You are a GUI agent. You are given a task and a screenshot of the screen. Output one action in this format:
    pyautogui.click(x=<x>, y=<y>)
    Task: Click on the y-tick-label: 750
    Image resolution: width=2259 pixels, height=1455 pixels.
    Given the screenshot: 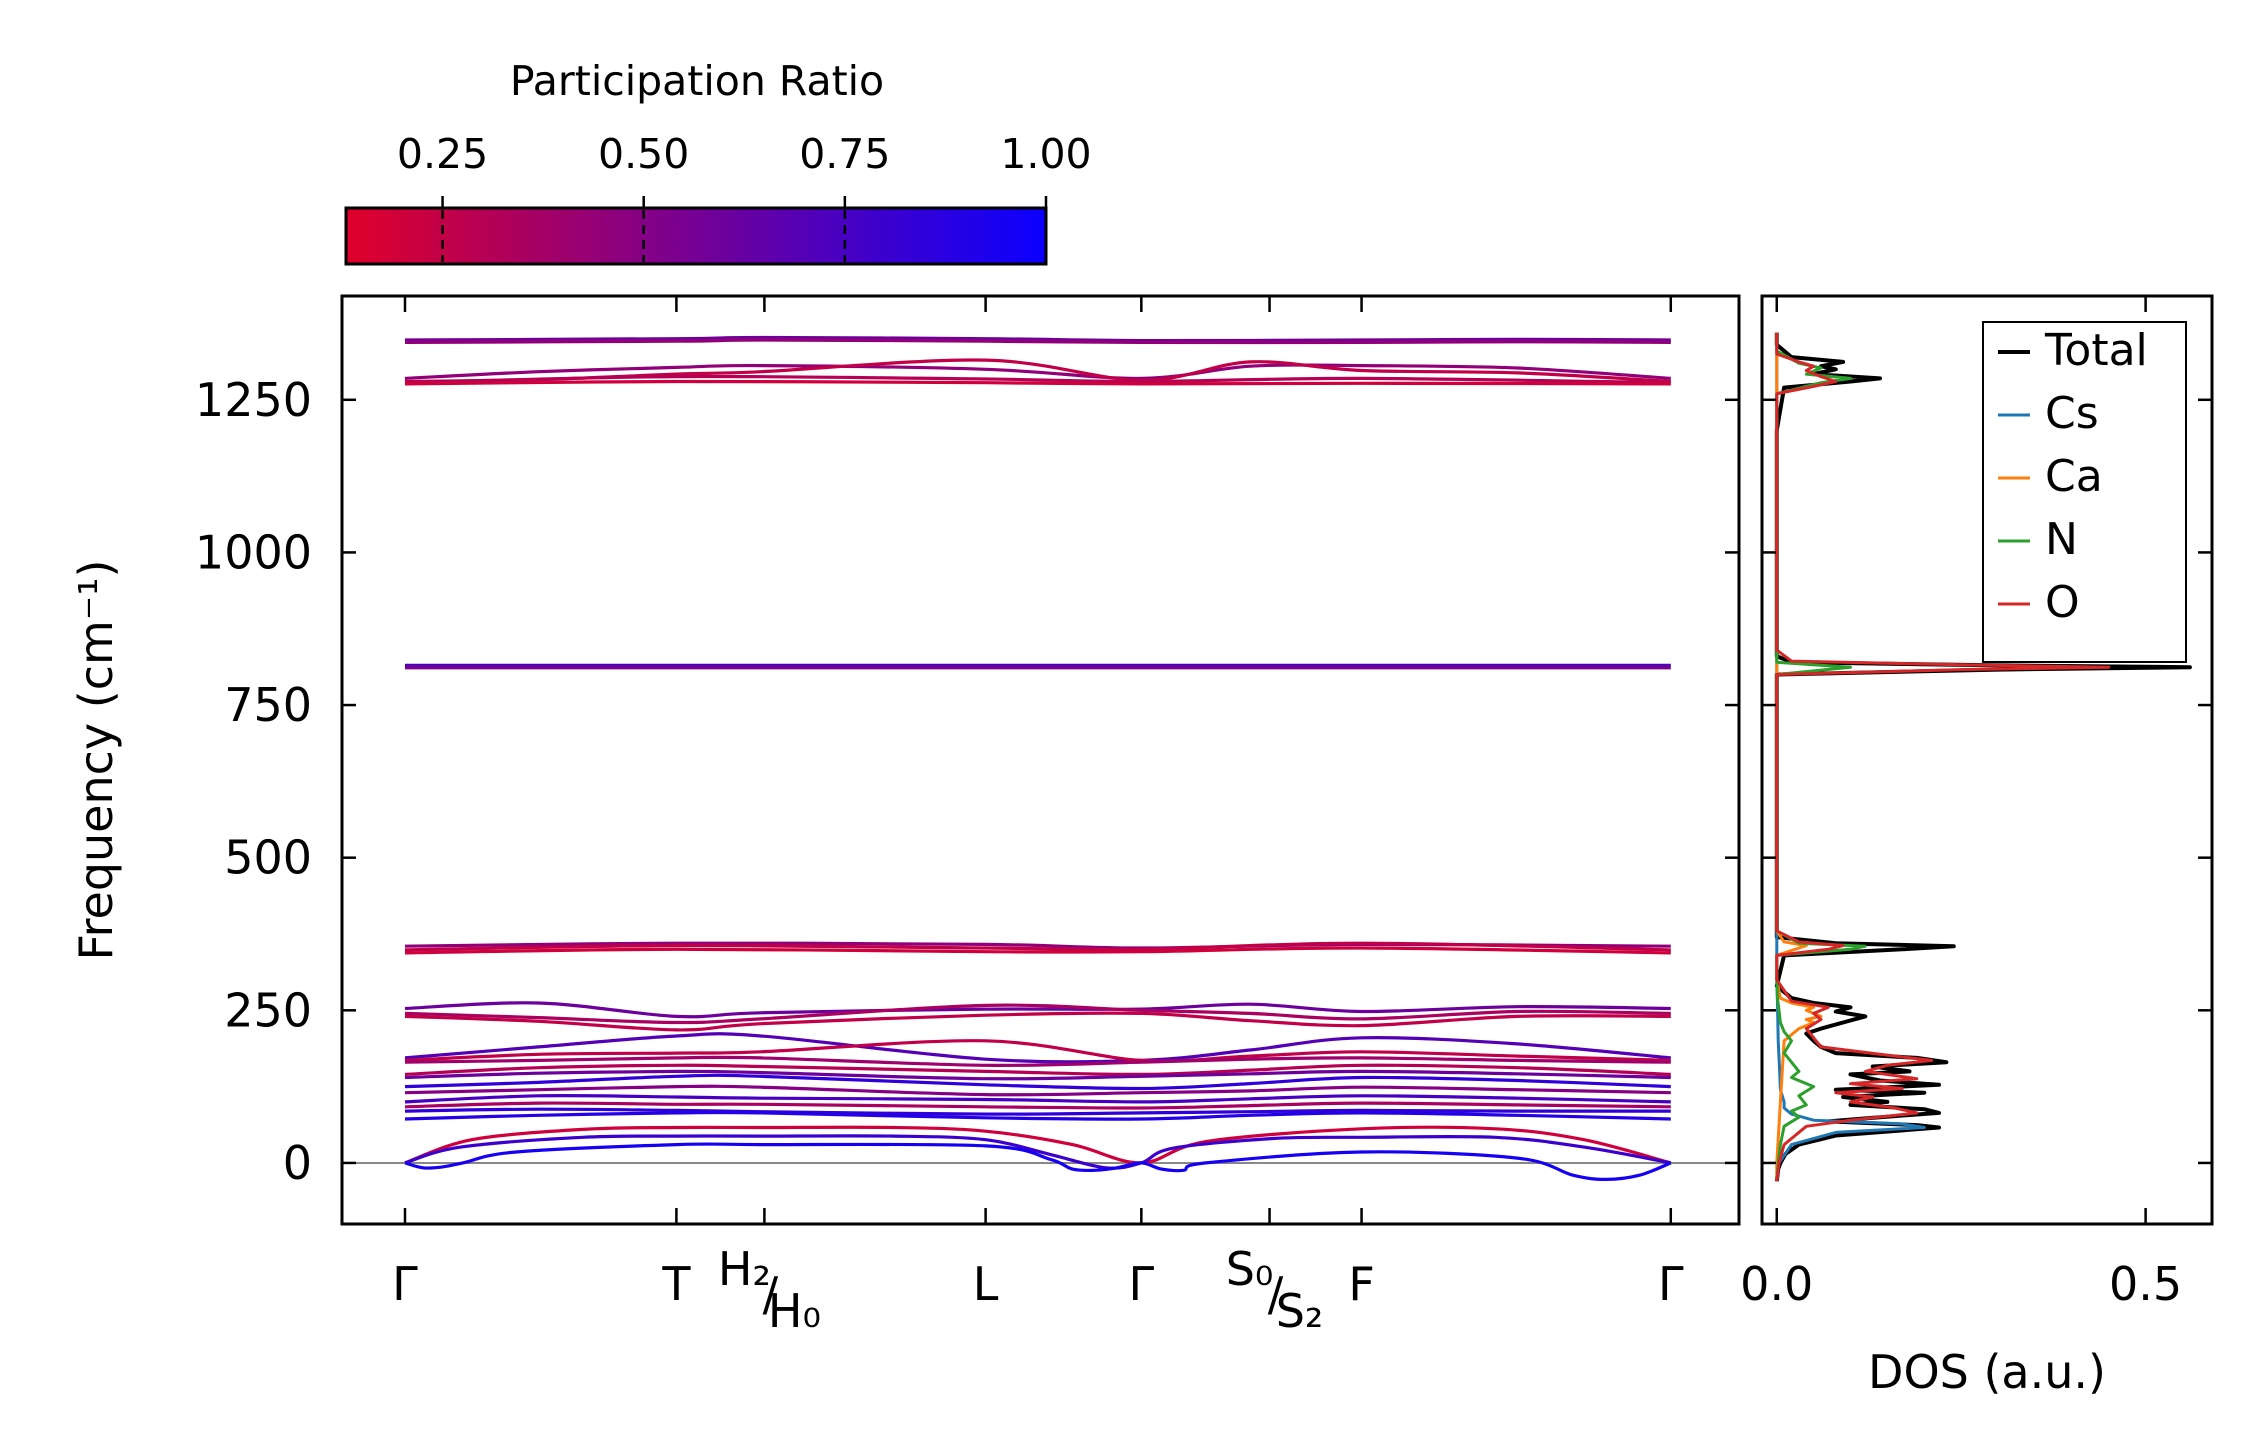 What is the action you would take?
    pyautogui.click(x=268, y=705)
    